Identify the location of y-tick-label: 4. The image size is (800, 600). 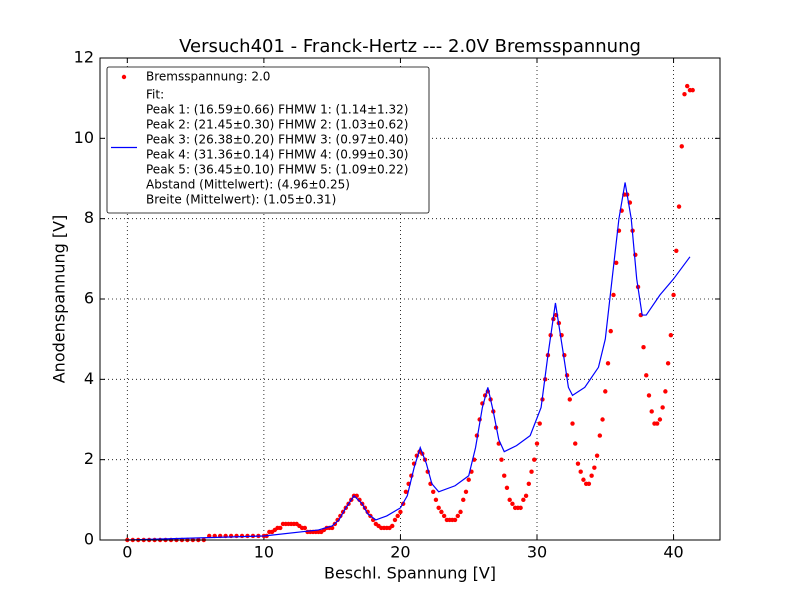
(89, 378).